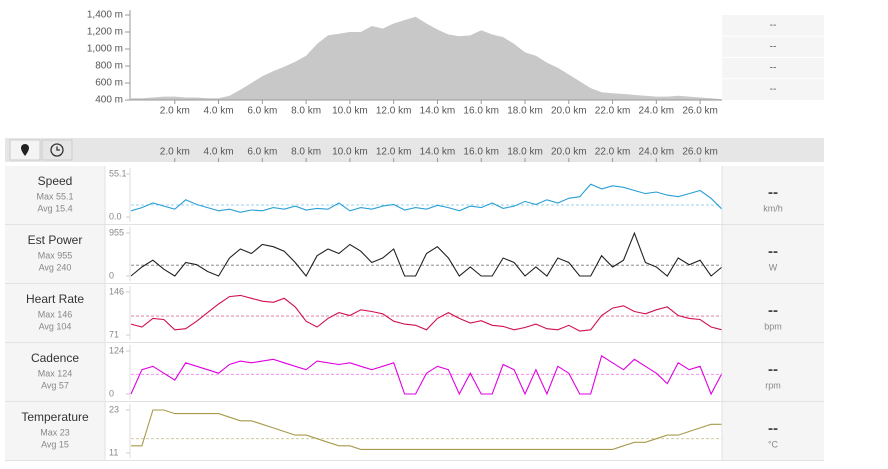 This screenshot has height=469, width=888. Describe the element at coordinates (25, 150) in the screenshot. I see `map-button` at that location.